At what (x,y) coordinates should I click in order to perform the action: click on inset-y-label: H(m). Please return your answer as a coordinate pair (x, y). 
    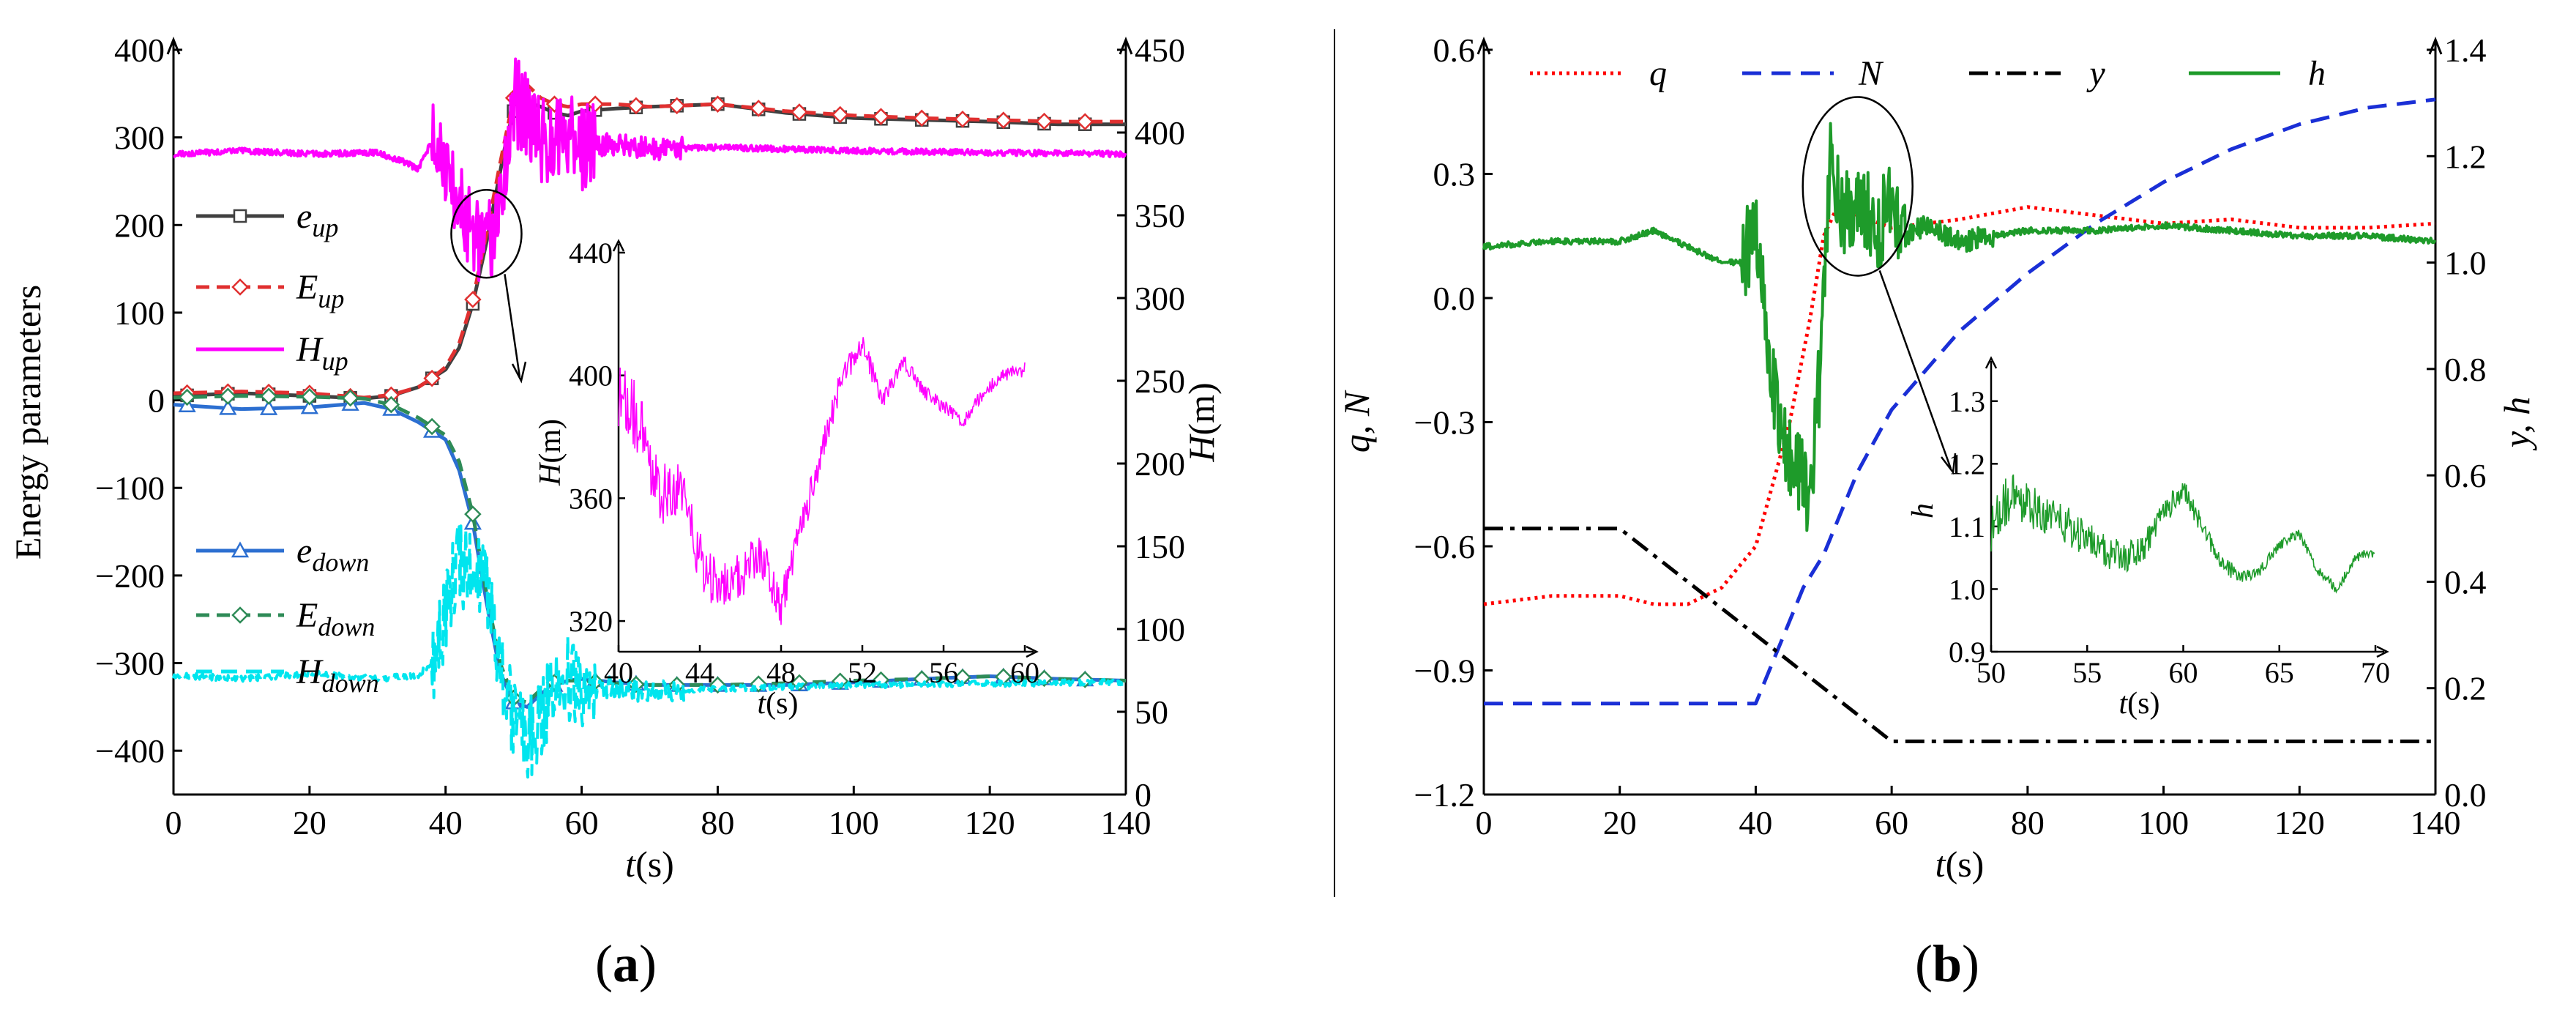
    Looking at the image, I should click on (550, 452).